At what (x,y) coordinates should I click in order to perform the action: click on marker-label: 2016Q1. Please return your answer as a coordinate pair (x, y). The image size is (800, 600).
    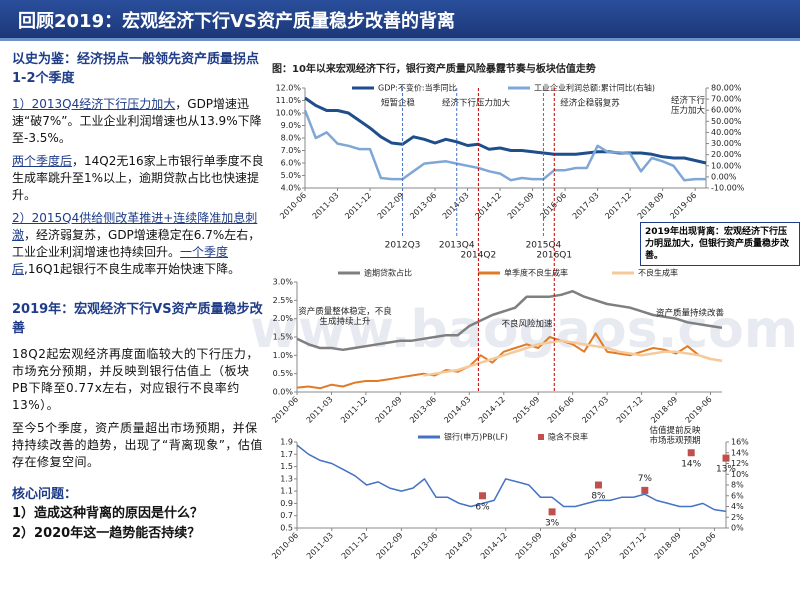
    Looking at the image, I should click on (554, 256).